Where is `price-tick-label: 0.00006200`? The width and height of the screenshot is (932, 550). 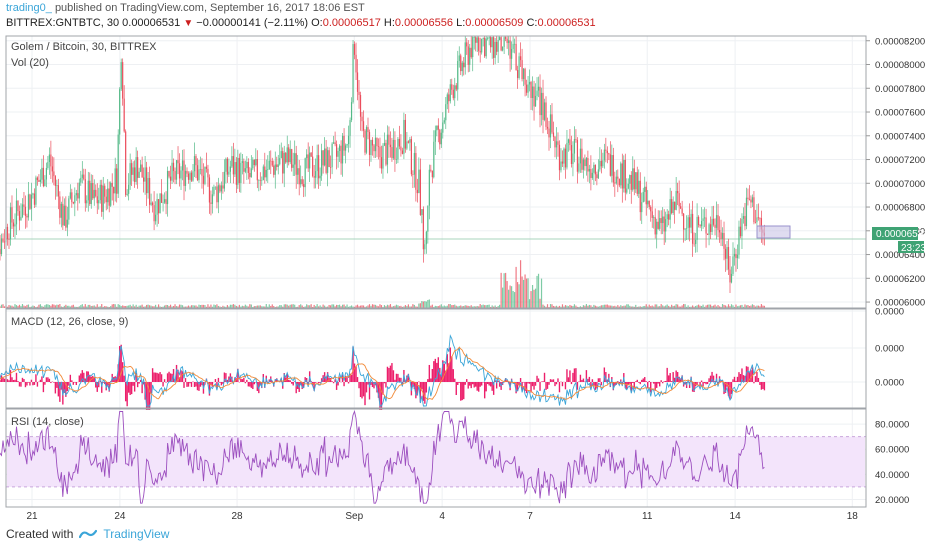 price-tick-label: 0.00006200 is located at coordinates (900, 279).